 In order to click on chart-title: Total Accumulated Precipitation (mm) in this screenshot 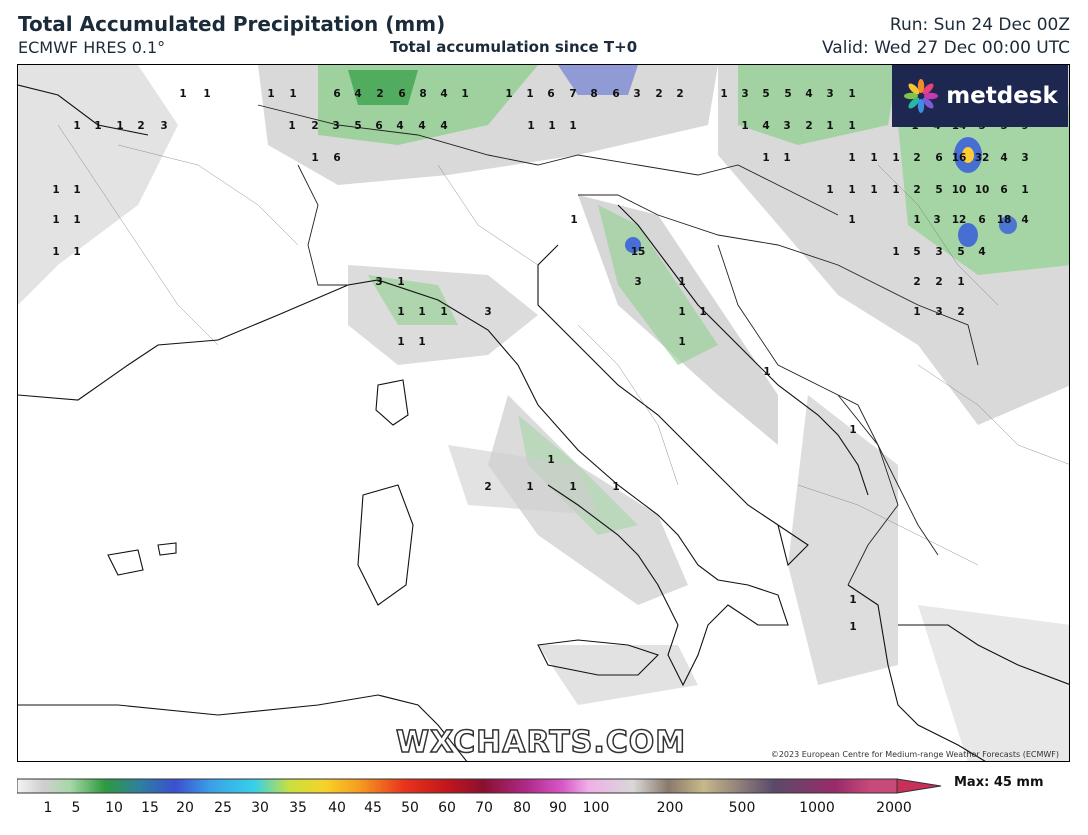, I will do `click(232, 24)`.